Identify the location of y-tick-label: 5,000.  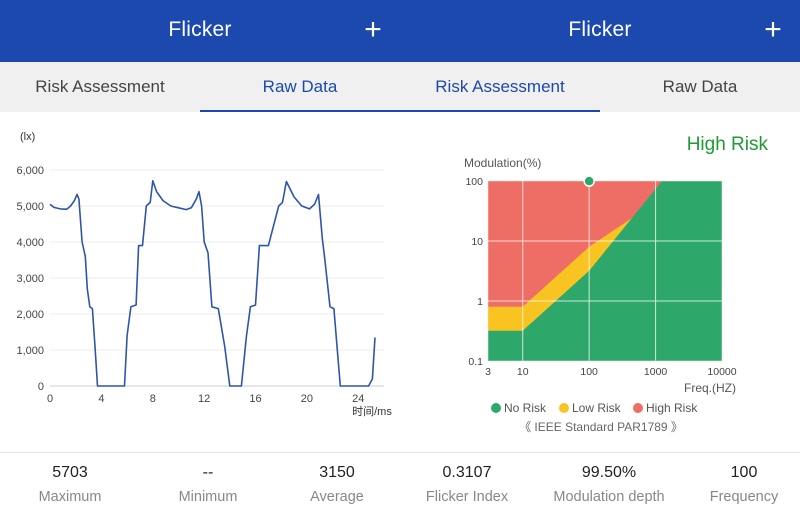
(30, 207).